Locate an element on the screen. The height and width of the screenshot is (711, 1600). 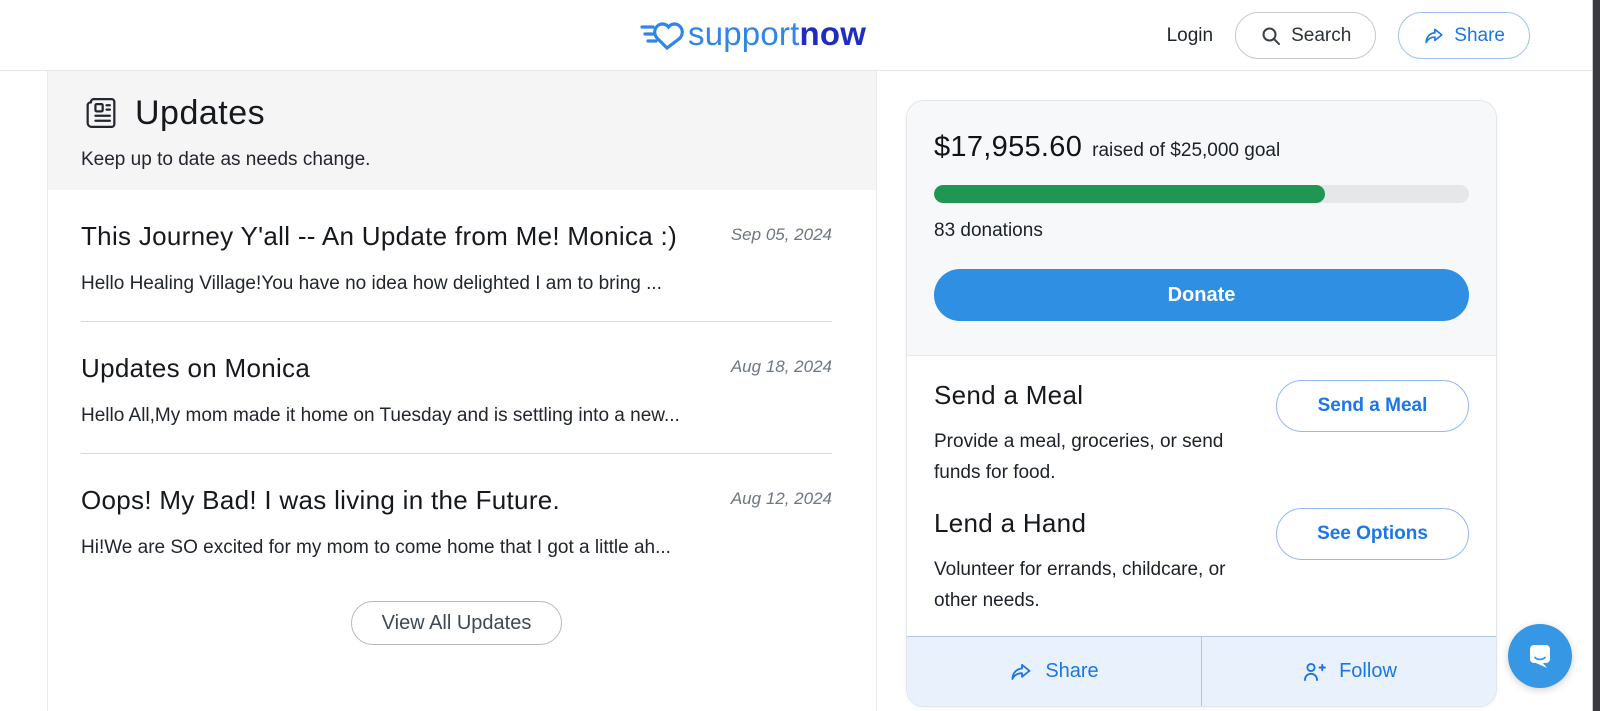
chat-widget-button is located at coordinates (1540, 656).